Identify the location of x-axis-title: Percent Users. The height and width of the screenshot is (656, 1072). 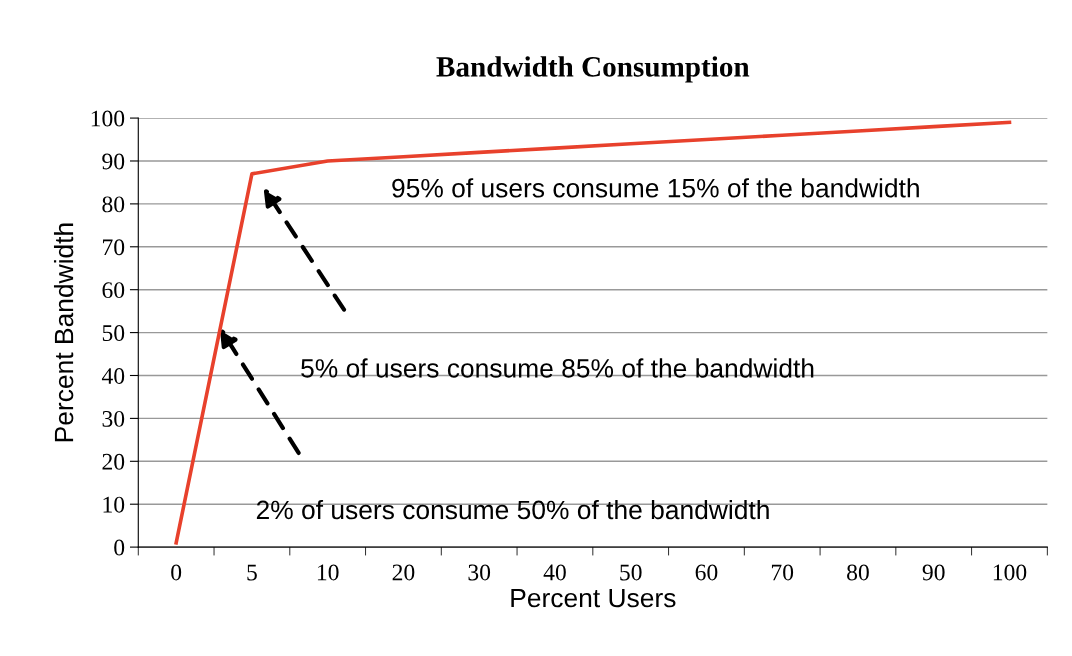
(593, 598).